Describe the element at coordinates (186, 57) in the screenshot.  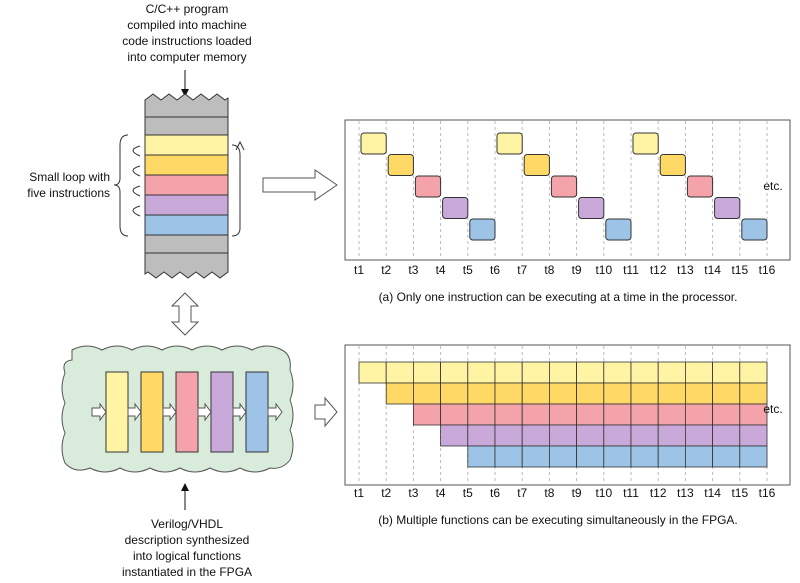
I see `note-line: into computer memory` at that location.